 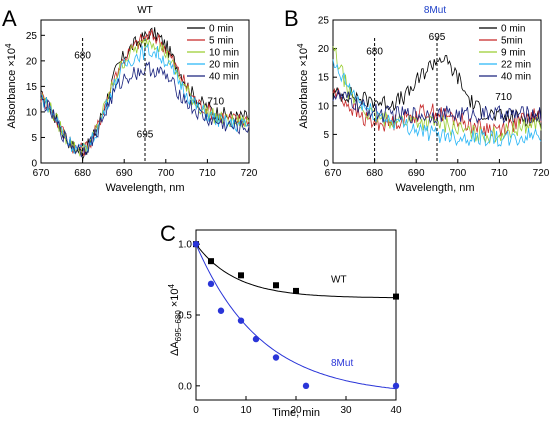 What do you see at coordinates (185, 386) in the screenshot?
I see `y-tick-label: 0.0` at bounding box center [185, 386].